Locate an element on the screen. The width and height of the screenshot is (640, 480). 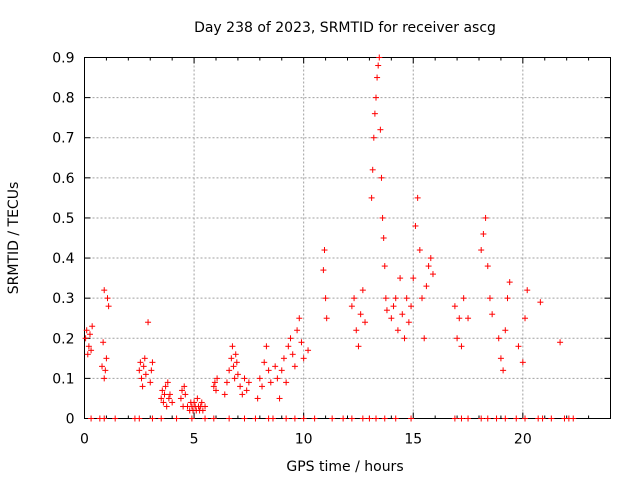
y-tick-label: 0.9 is located at coordinates (63, 59).